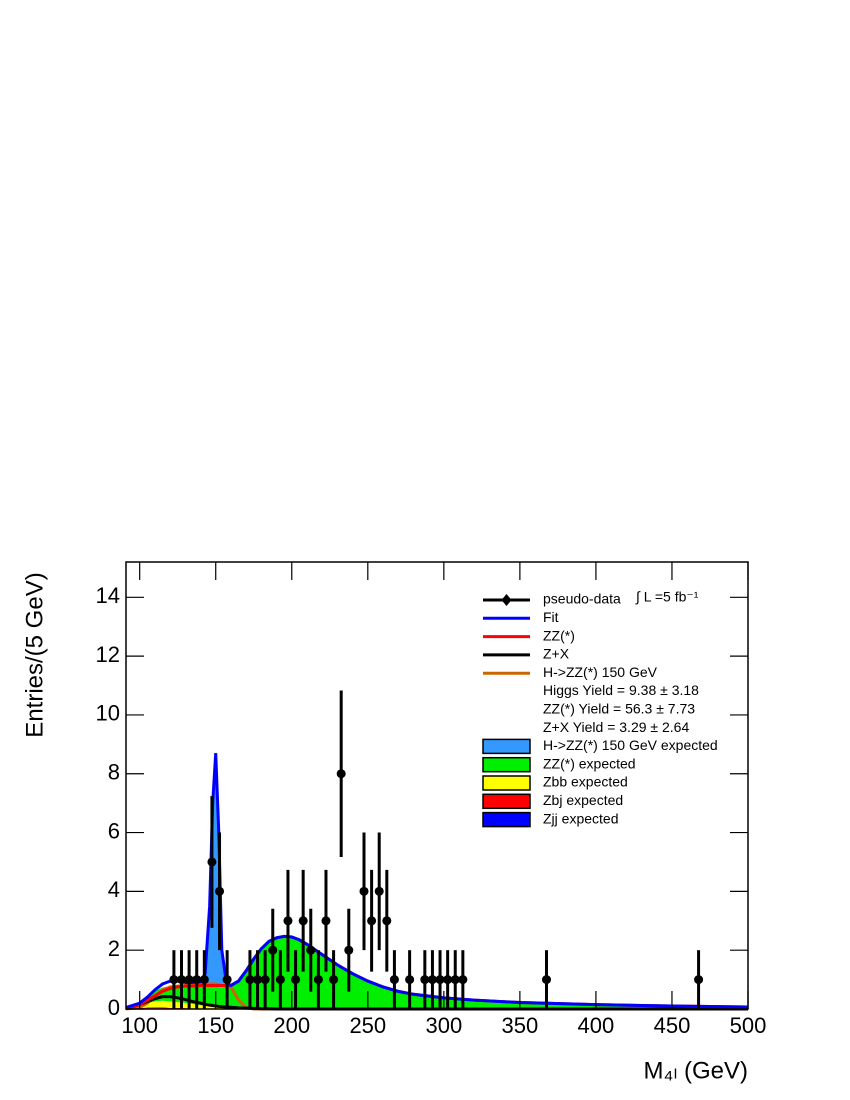 The width and height of the screenshot is (850, 1100). I want to click on x-tick-label: 300, so click(443, 1025).